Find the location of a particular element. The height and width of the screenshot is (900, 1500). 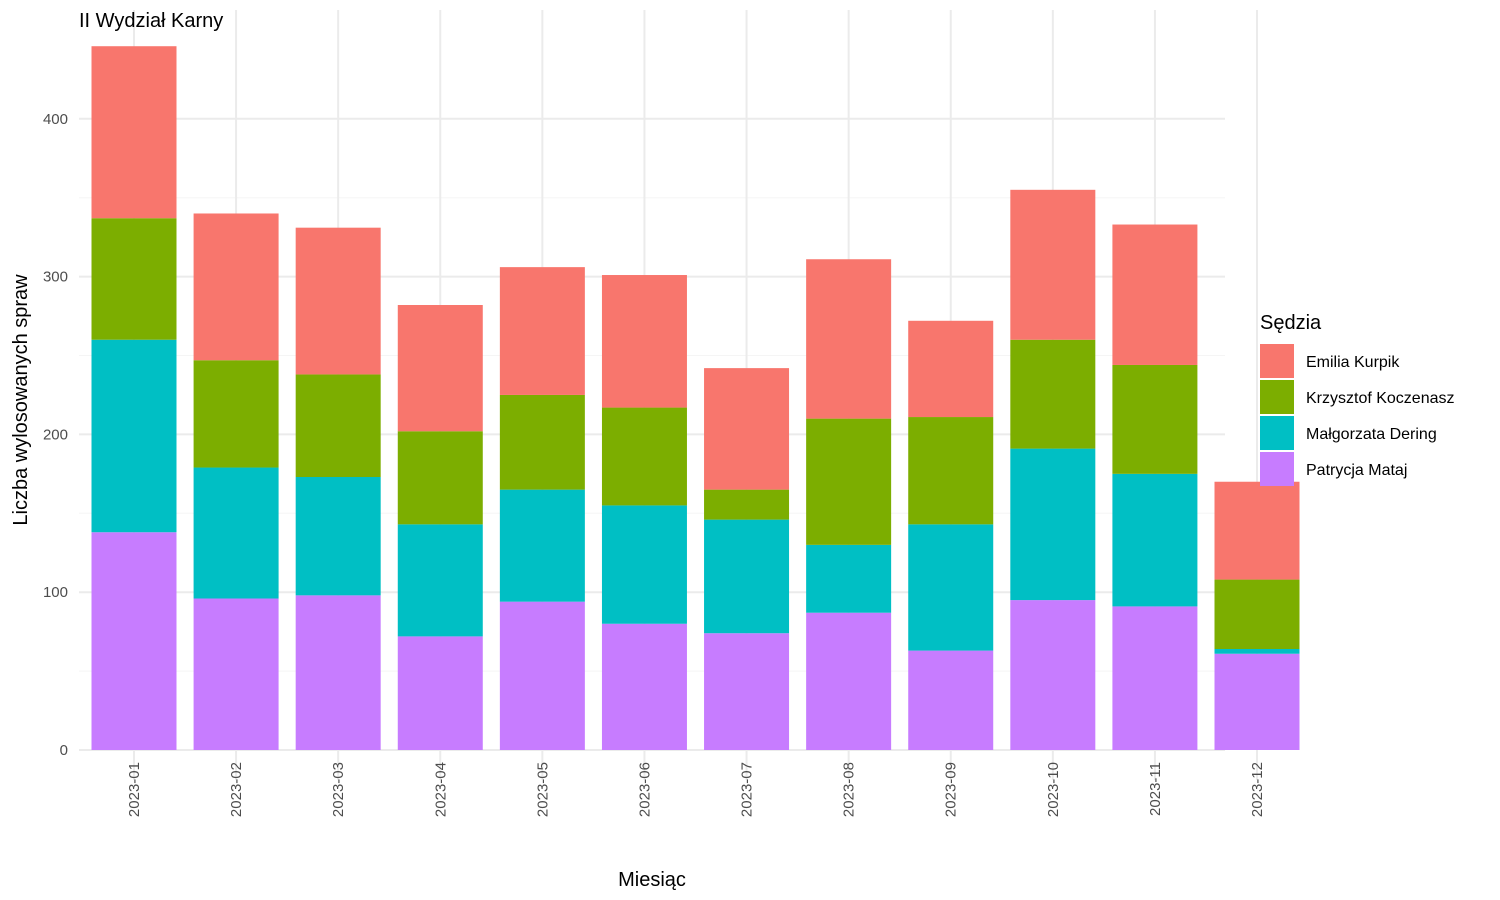

legend-label: Emilia Kurpik is located at coordinates (1353, 362).